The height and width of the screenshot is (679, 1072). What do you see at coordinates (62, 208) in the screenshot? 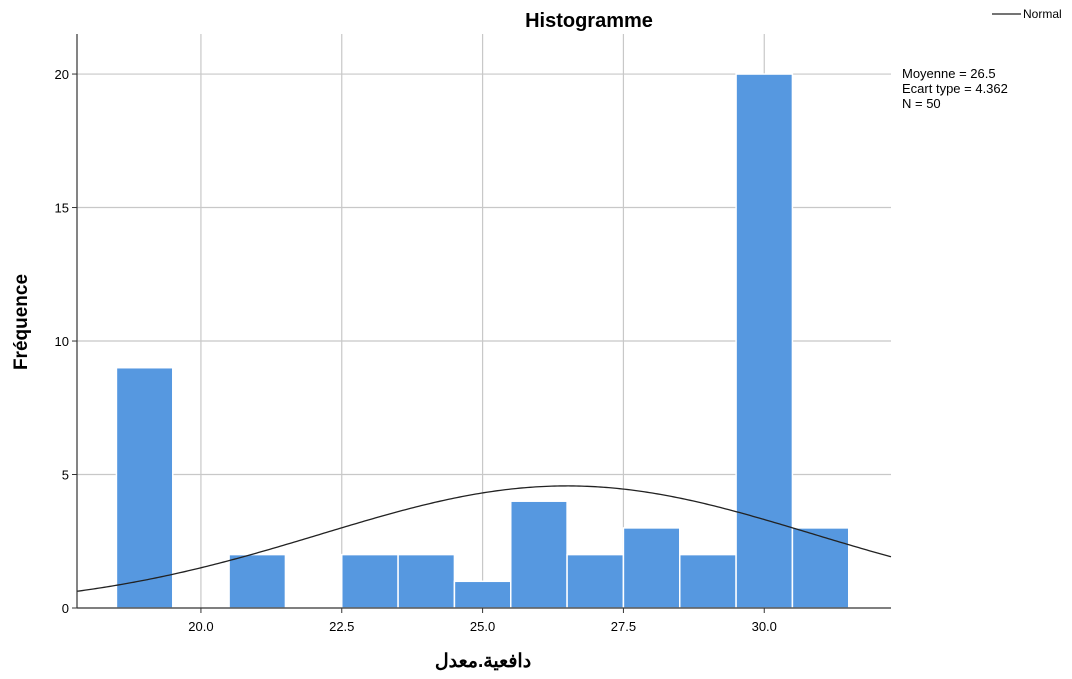
I see `y-tick-label-3: 15` at bounding box center [62, 208].